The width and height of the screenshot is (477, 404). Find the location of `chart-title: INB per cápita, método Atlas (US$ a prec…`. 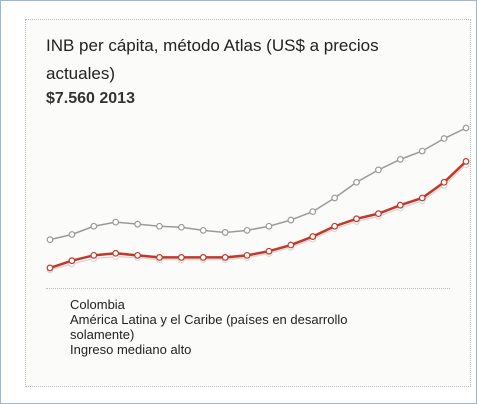

chart-title: INB per cápita, método Atlas (US$ a prec… is located at coordinates (212, 59).